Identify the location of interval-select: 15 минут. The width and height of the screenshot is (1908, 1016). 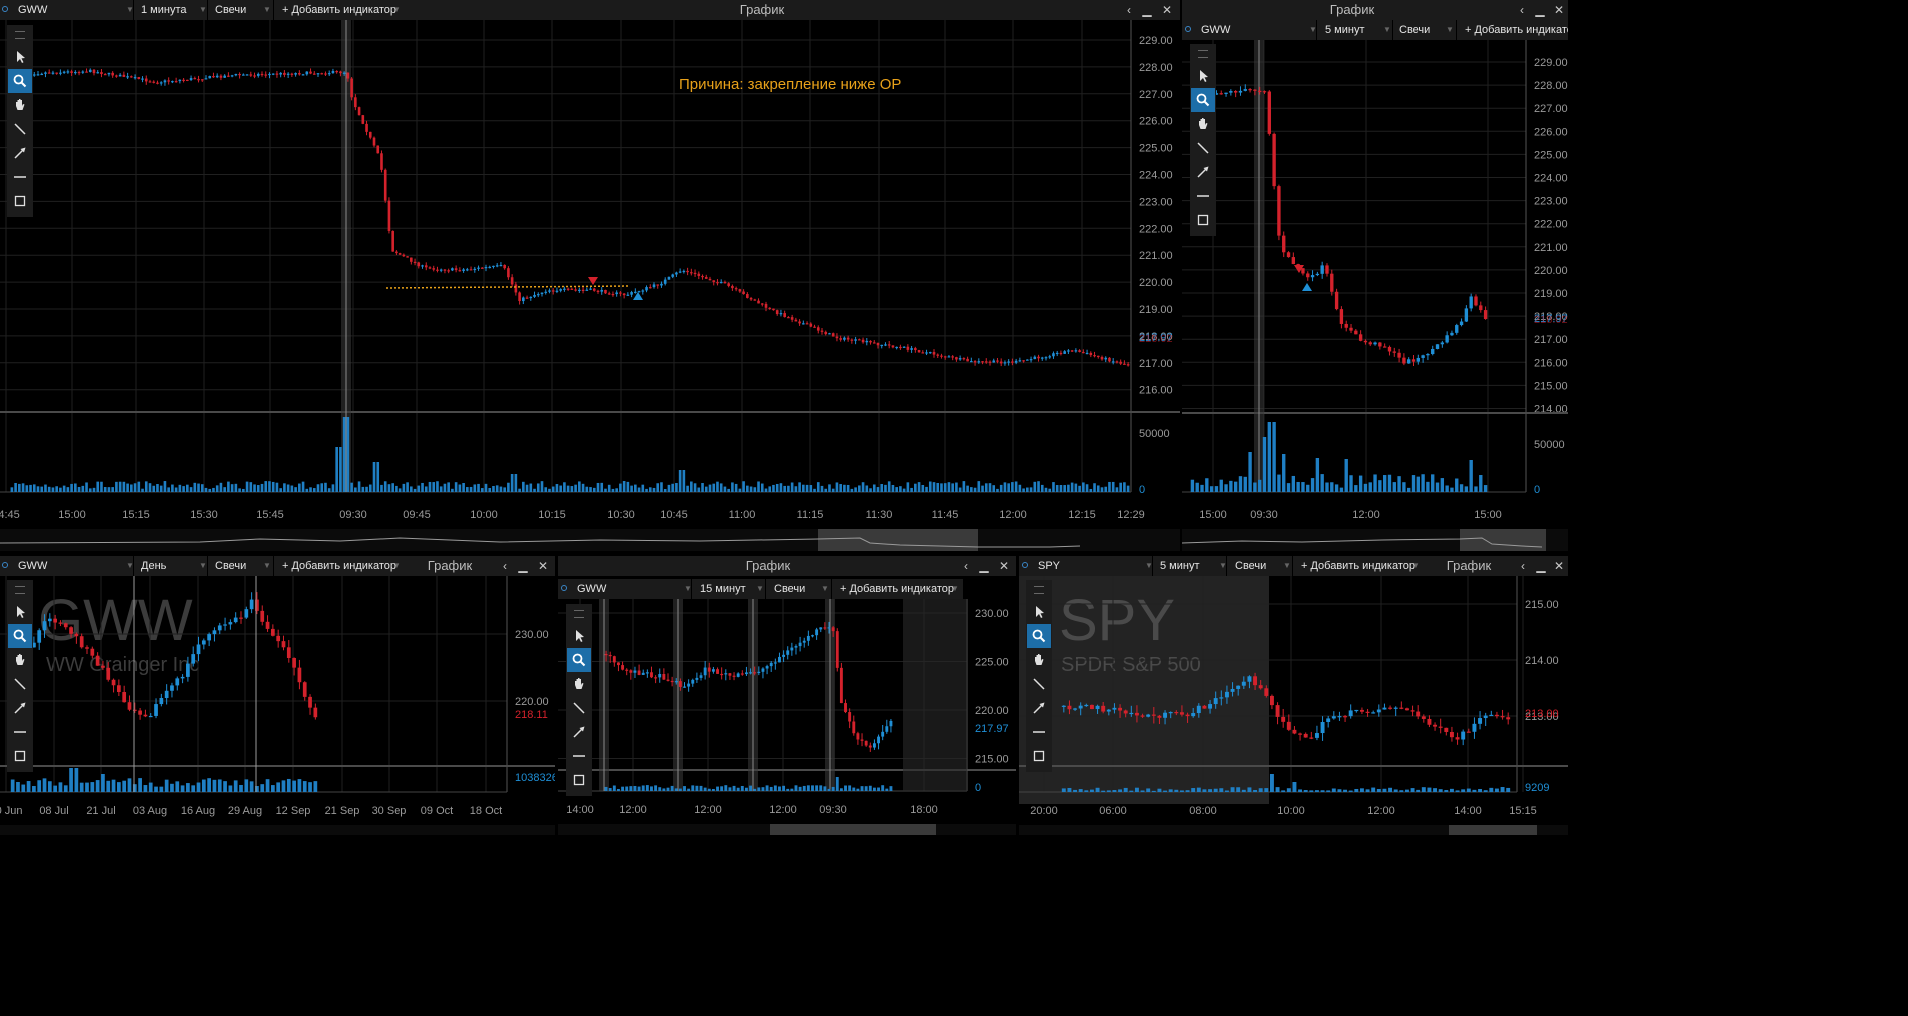
(723, 589).